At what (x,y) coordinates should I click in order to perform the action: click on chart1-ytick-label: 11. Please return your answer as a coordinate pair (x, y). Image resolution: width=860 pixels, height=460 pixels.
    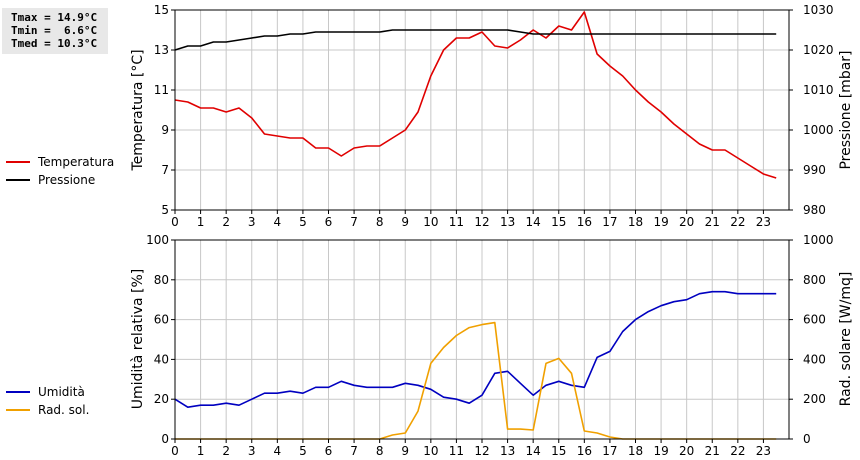
    Looking at the image, I should click on (161, 90).